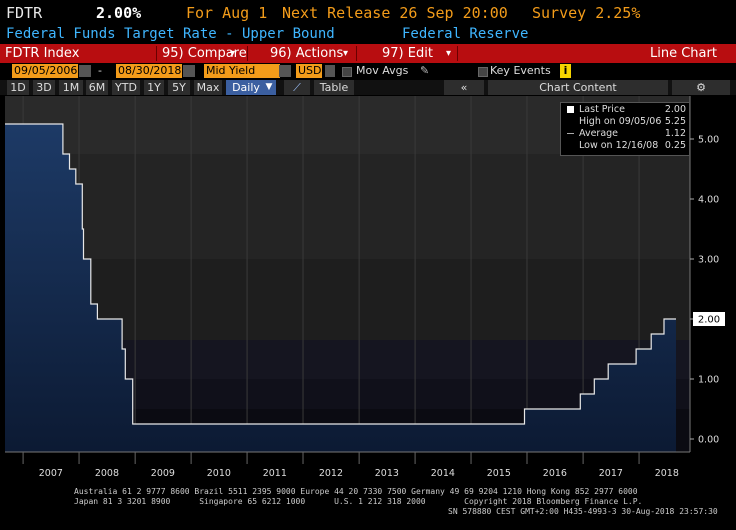  I want to click on pen-icon: ✎, so click(425, 70).